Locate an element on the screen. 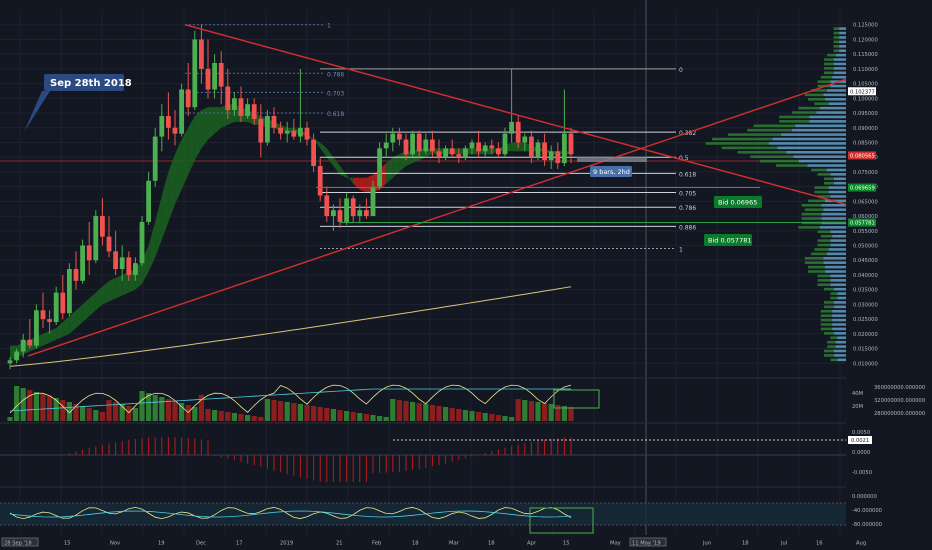 This screenshot has height=550, width=932. price-tick-label: 0.115000 is located at coordinates (865, 55).